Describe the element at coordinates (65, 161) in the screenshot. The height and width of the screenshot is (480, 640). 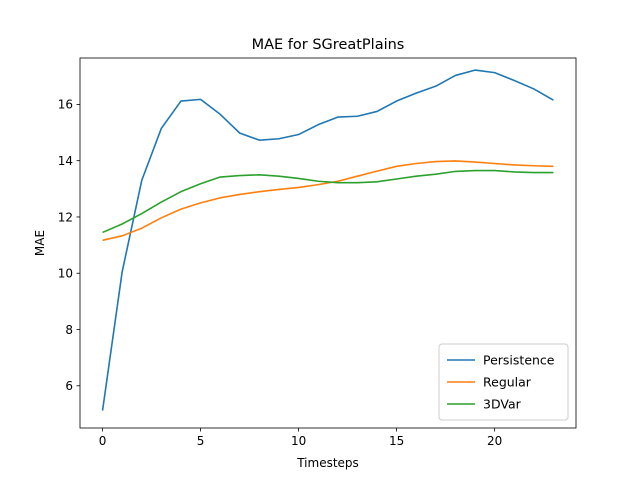
I see `y-tick-label: 14` at that location.